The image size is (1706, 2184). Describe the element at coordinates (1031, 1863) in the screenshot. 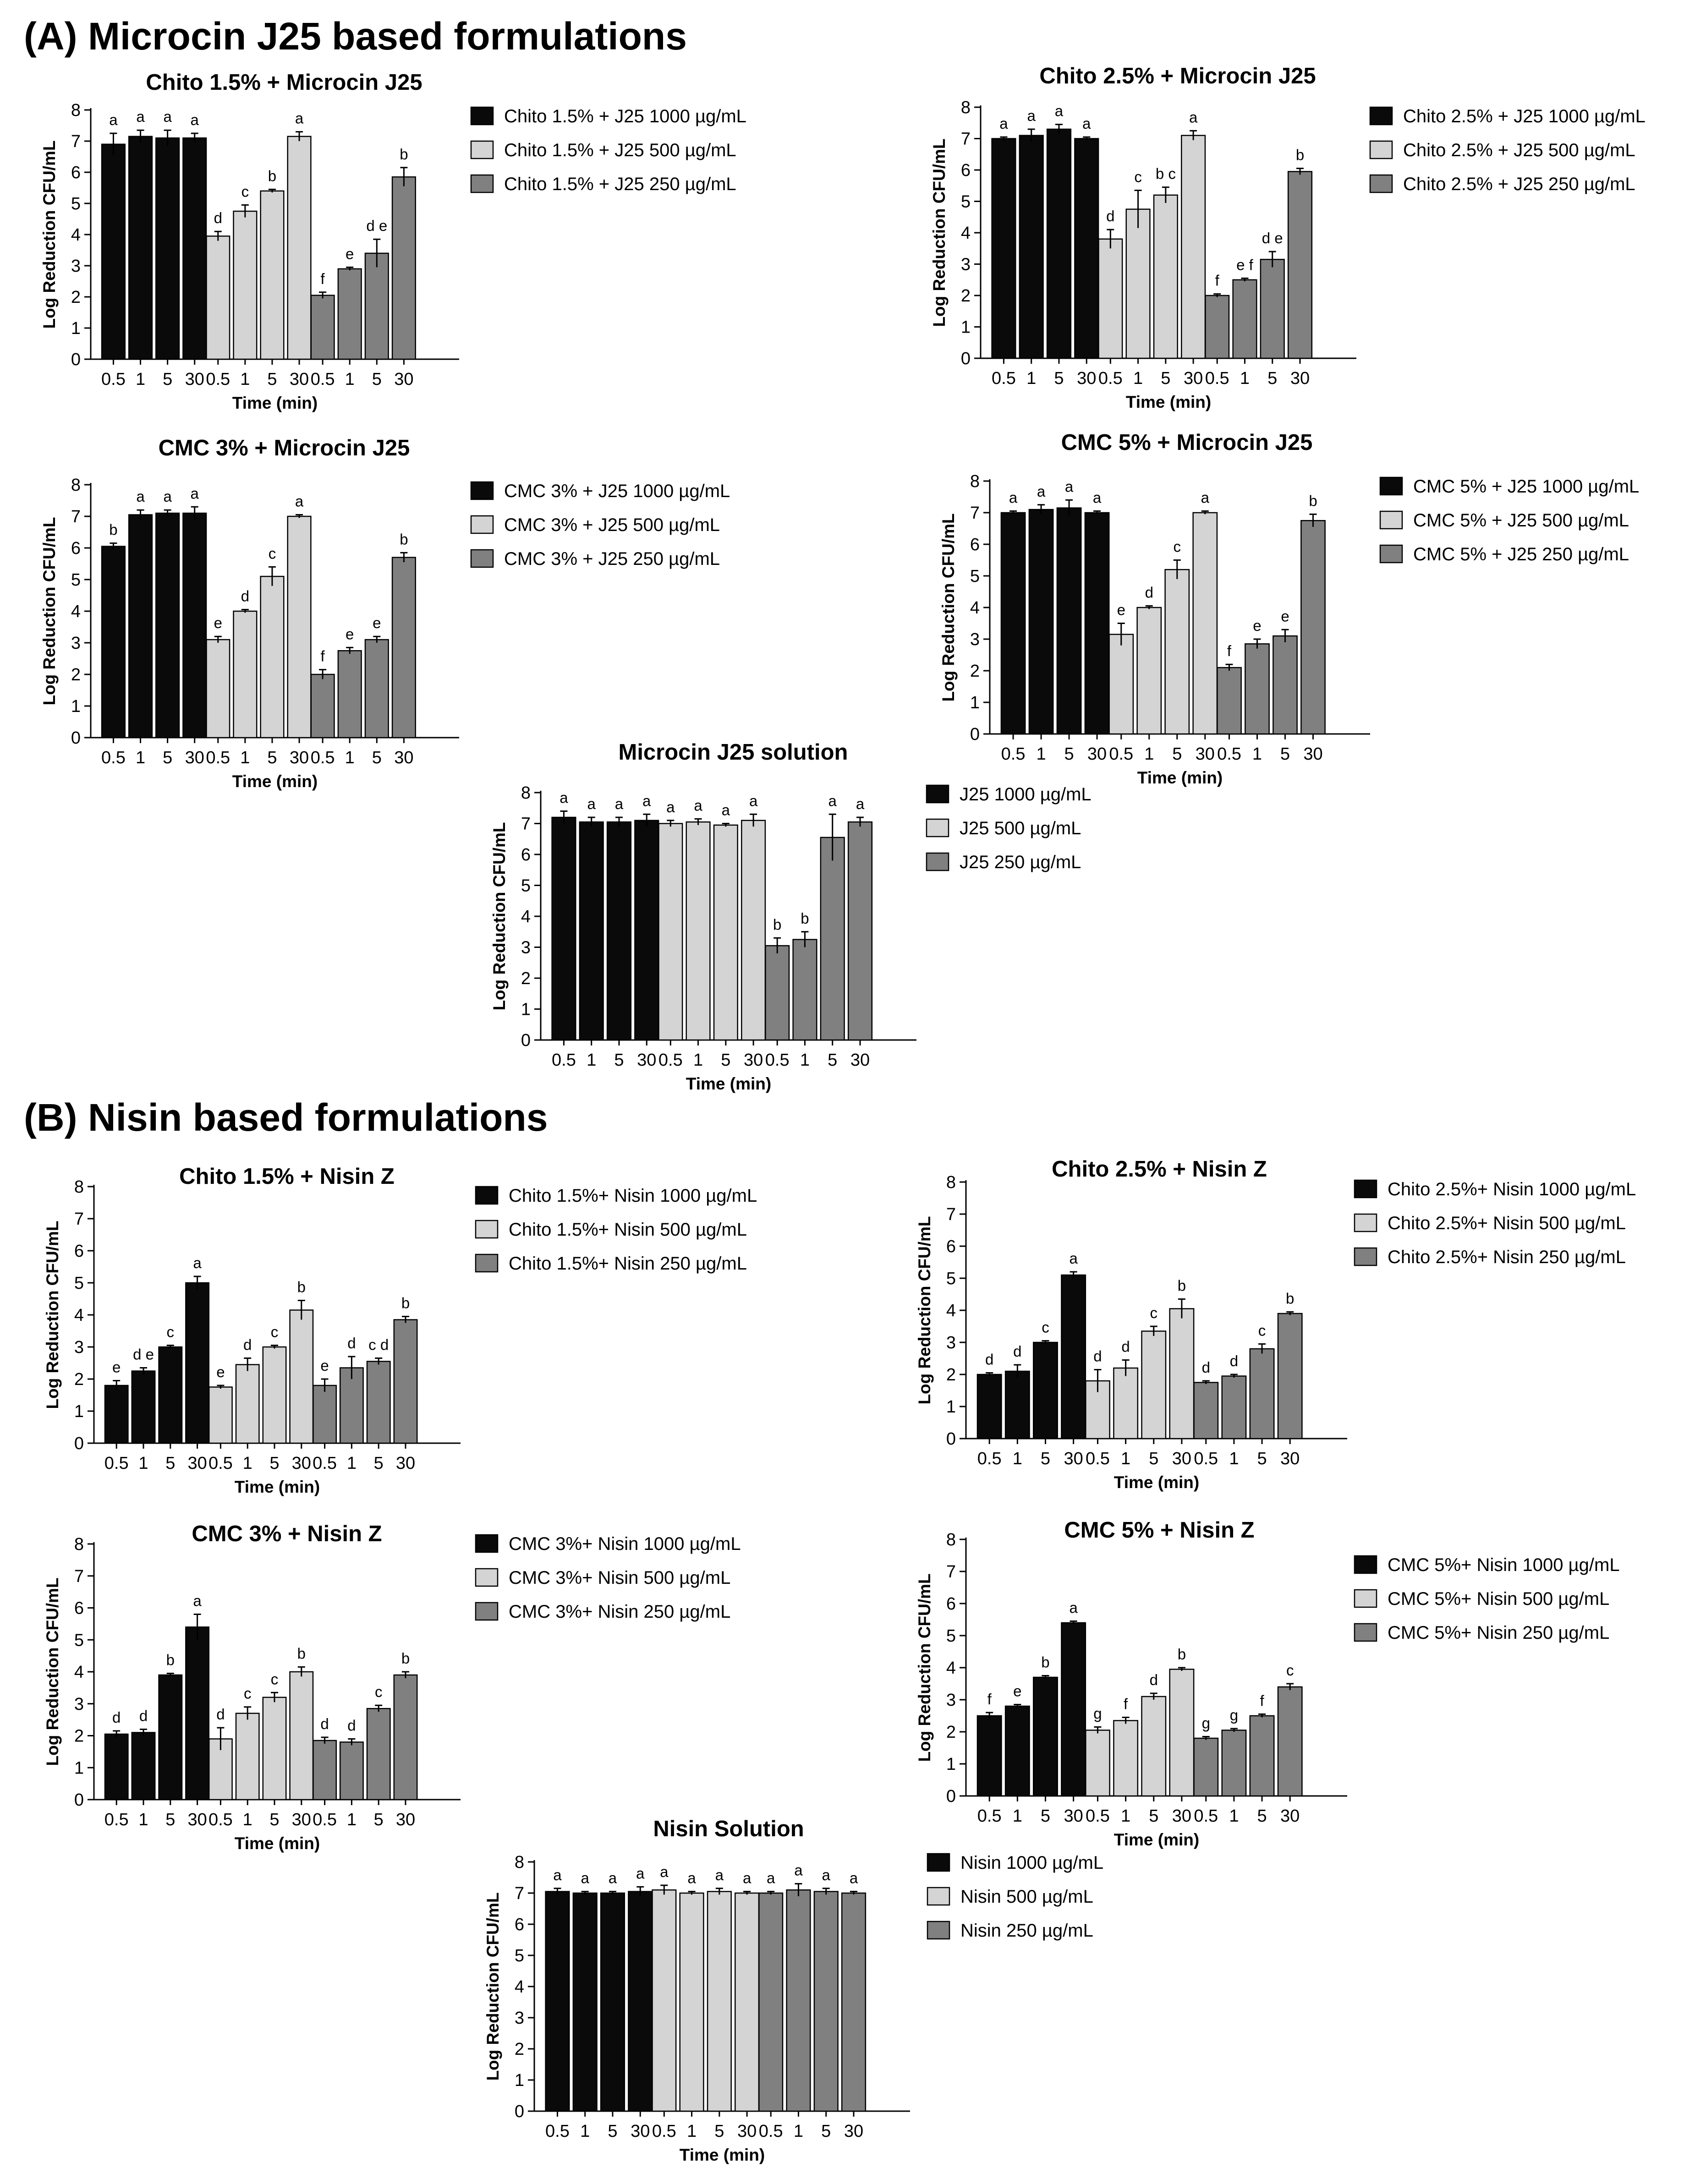

I see `legend-label: Nisin 1000 µg/mL` at that location.